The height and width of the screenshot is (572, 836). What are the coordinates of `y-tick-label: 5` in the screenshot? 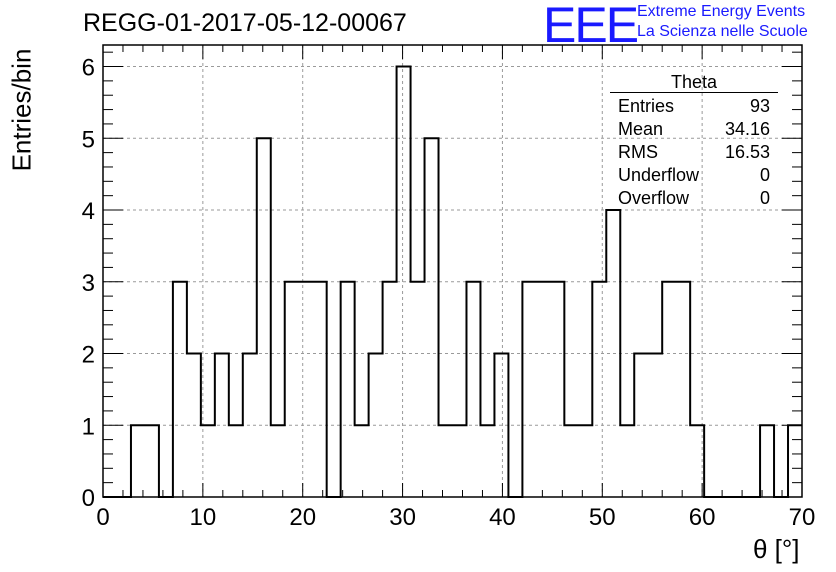 It's located at (88, 139).